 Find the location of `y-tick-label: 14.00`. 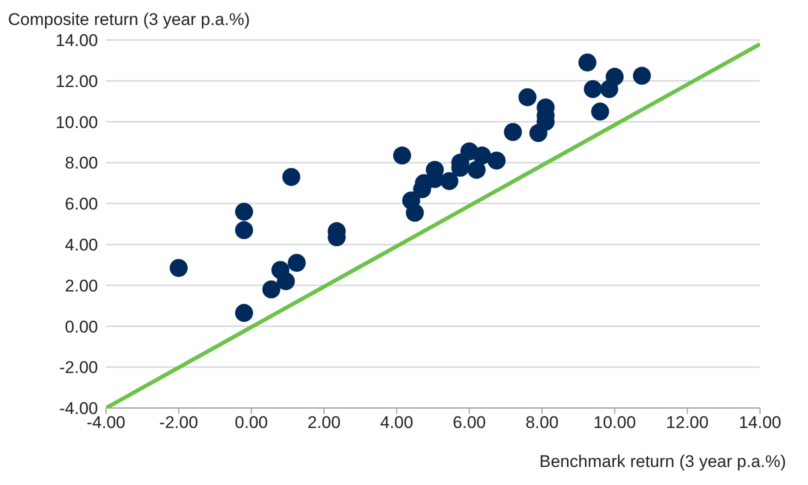

y-tick-label: 14.00 is located at coordinates (76, 40).